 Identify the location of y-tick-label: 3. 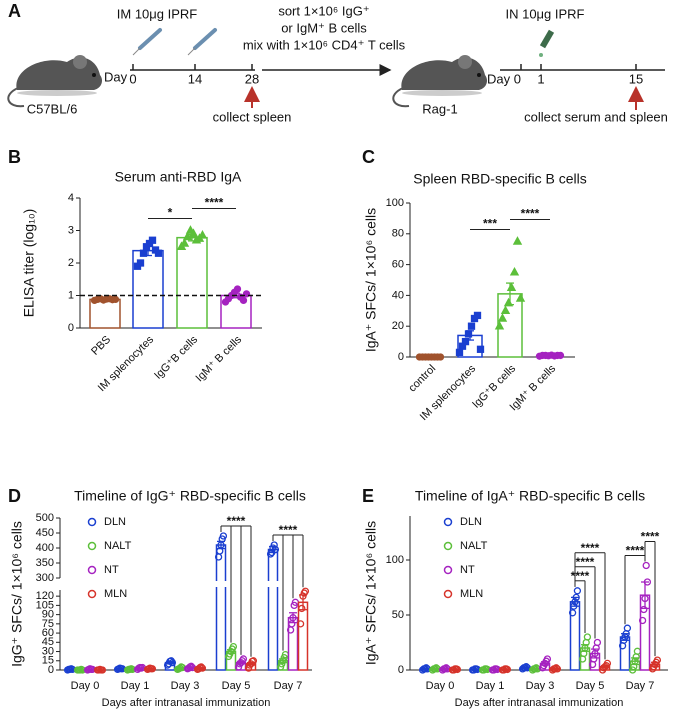
(71, 230).